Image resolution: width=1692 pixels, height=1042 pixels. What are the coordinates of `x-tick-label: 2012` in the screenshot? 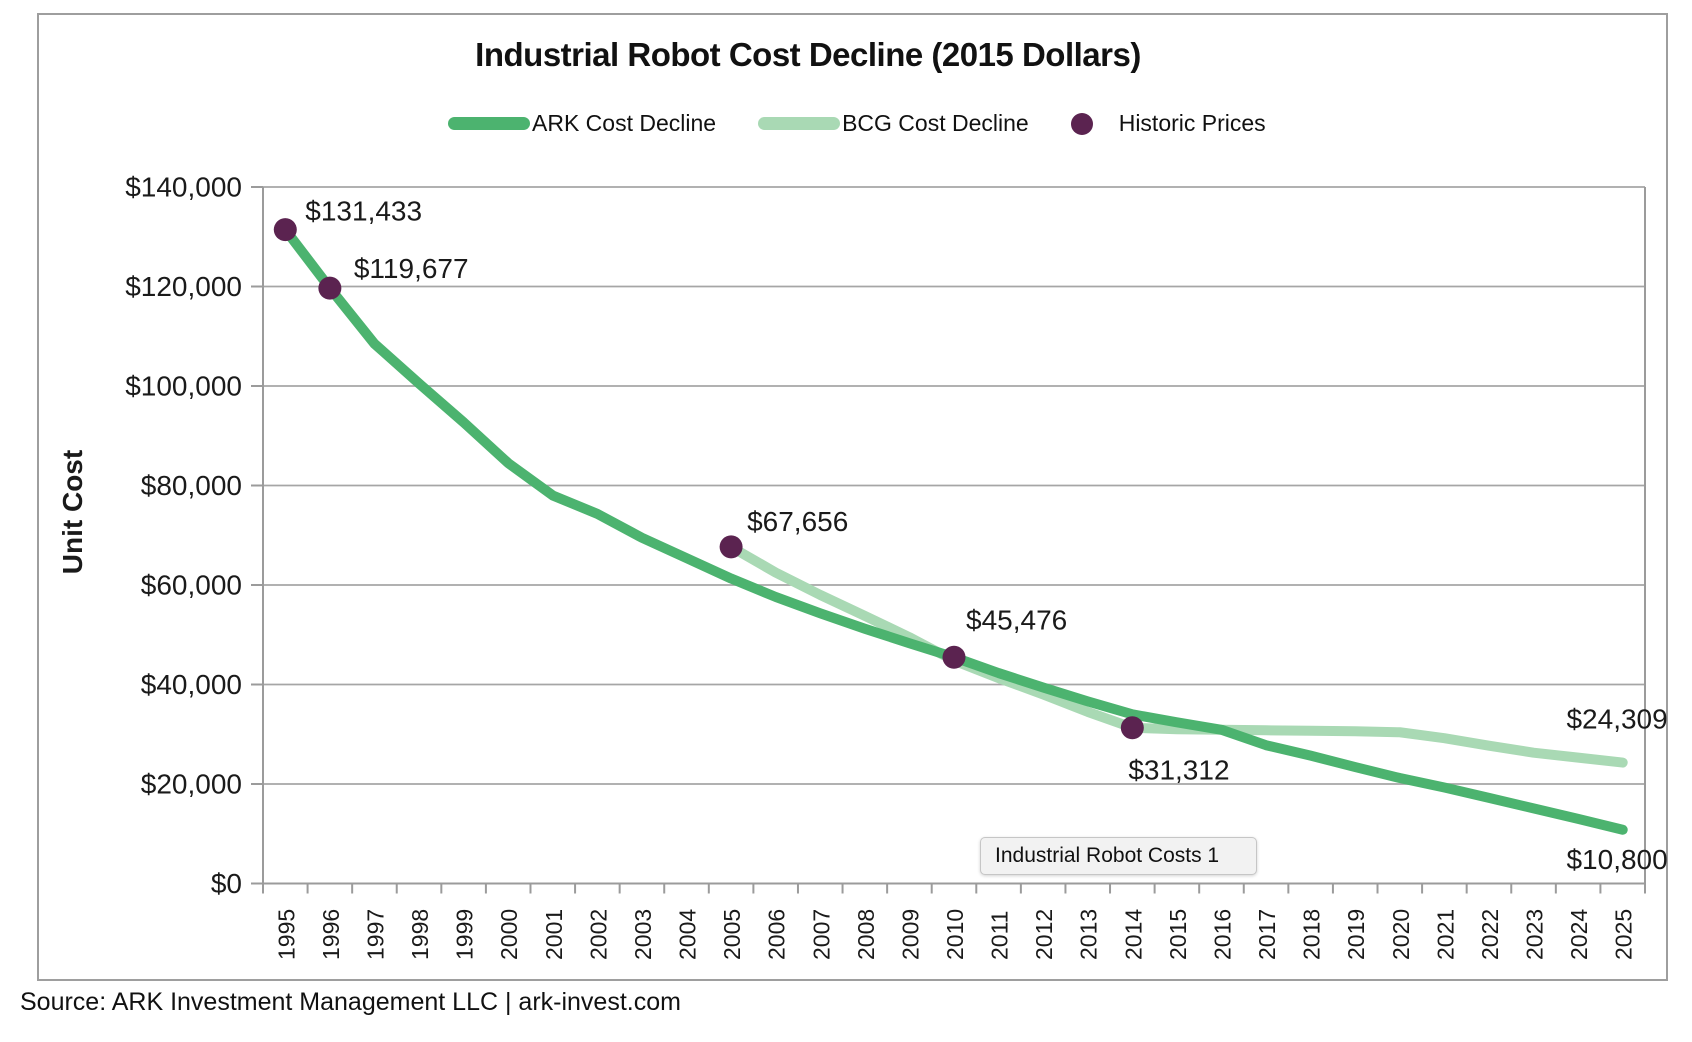 It's located at (1044, 934).